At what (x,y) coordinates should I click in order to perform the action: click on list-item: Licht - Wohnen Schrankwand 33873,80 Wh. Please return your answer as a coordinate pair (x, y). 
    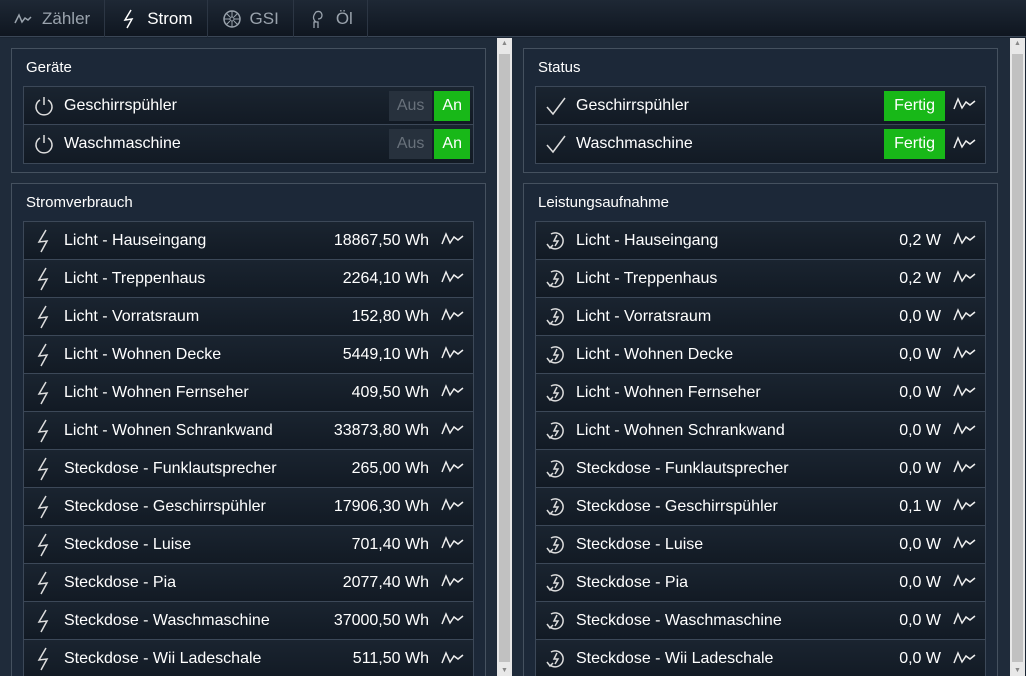
    Looking at the image, I should click on (248, 431).